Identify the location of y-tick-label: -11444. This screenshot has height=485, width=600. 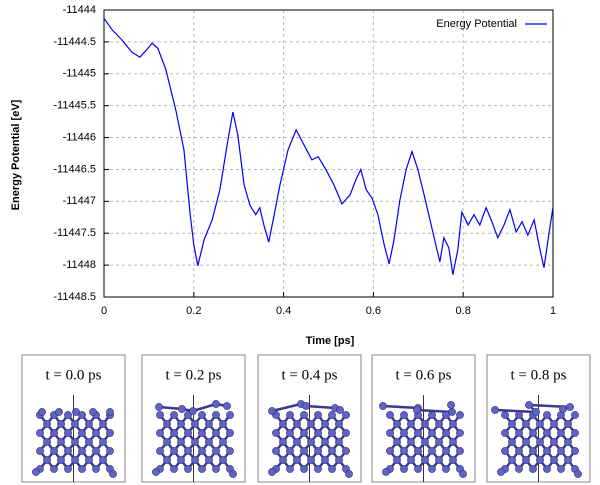
(79, 10).